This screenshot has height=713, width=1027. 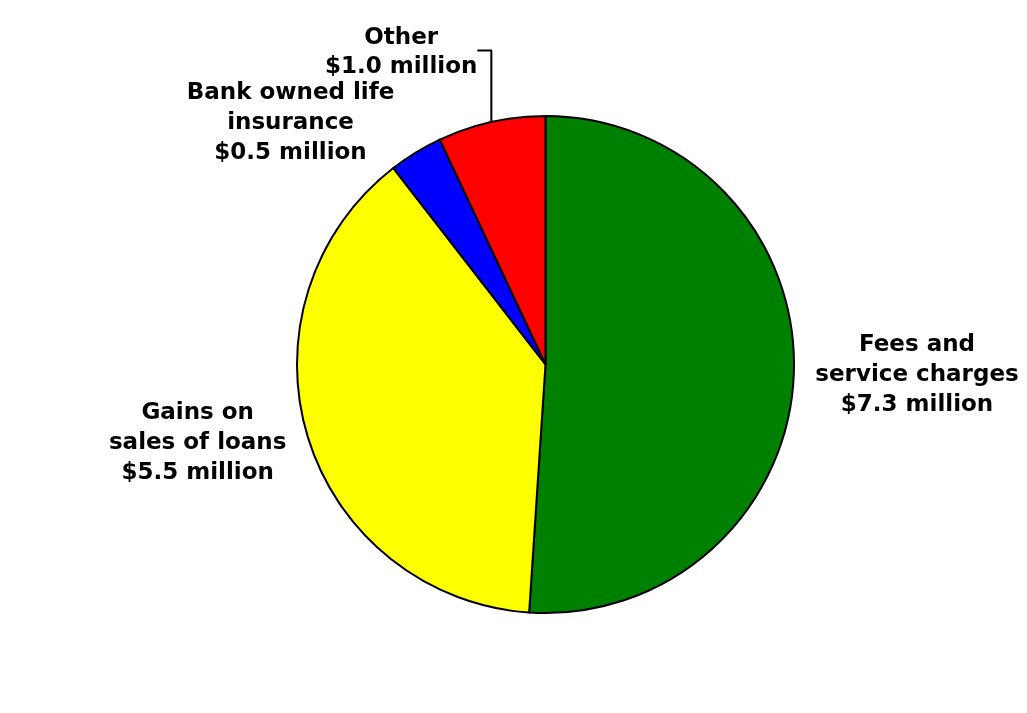 I want to click on data-label: $1.0 million, so click(x=401, y=65).